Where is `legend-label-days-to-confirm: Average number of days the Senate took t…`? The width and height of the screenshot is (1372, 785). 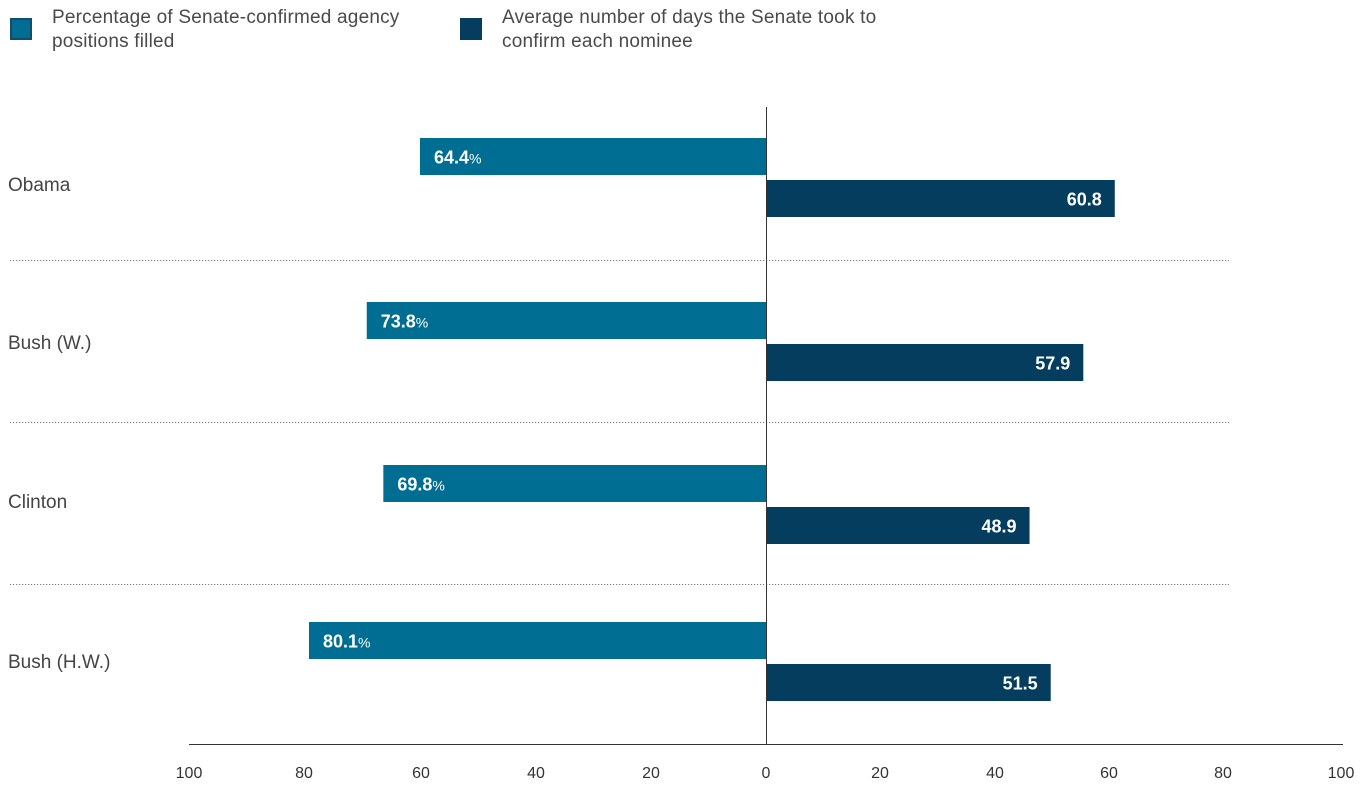
legend-label-days-to-confirm: Average number of days the Senate took t… is located at coordinates (689, 29).